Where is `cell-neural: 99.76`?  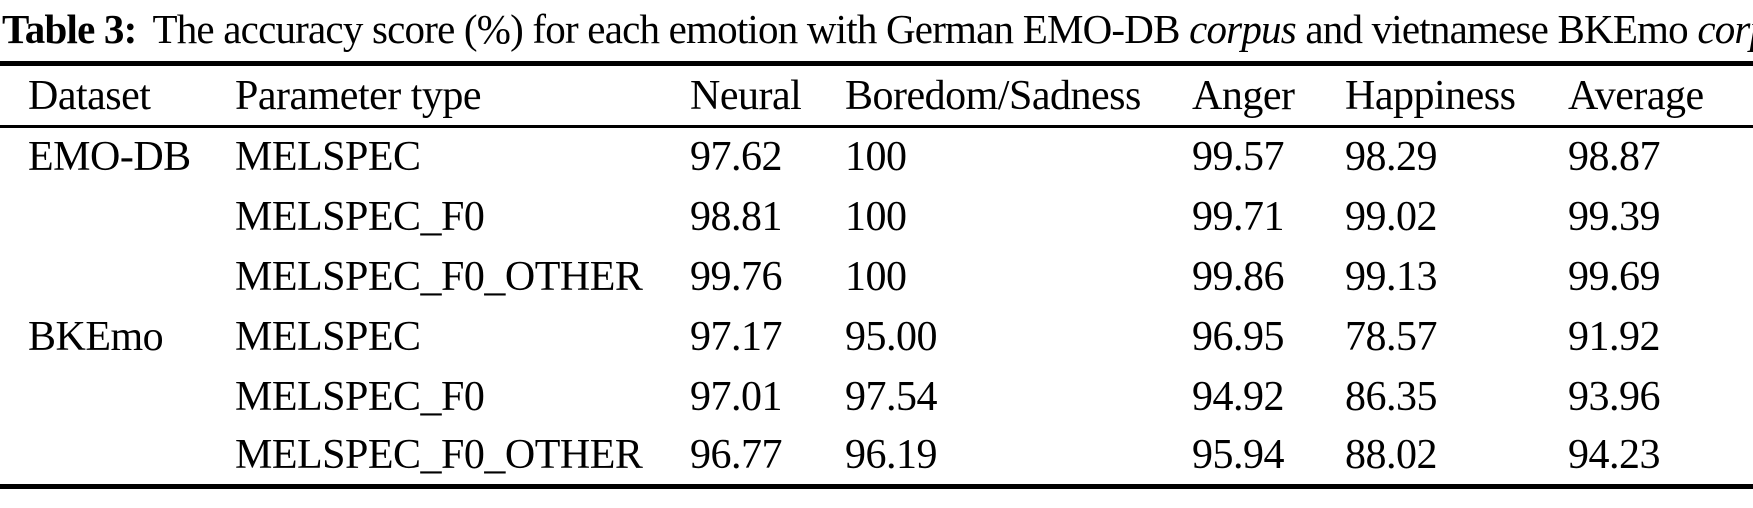 cell-neural: 99.76 is located at coordinates (736, 276).